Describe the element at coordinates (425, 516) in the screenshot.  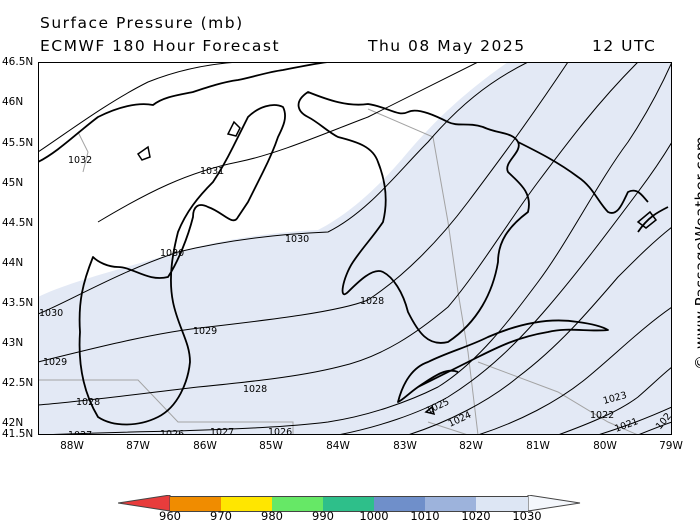
I see `colorbar-label: 1010` at that location.